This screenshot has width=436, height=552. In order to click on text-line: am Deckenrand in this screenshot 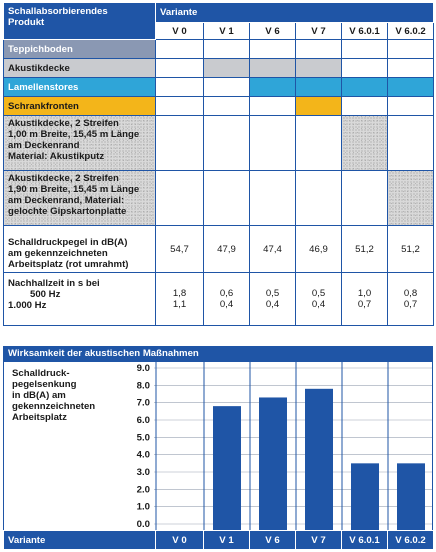, I will do `click(44, 145)`.